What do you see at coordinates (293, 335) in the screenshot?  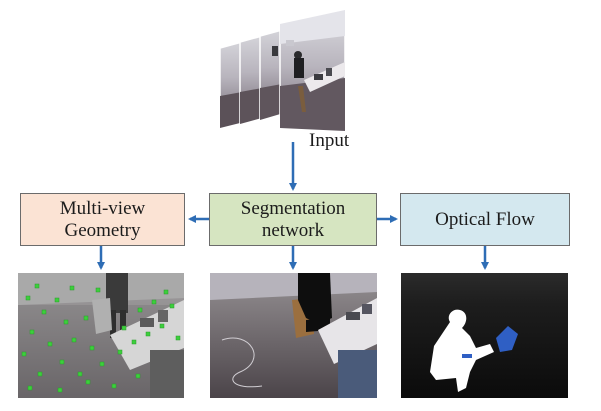 I see `segmentation-output-image` at bounding box center [293, 335].